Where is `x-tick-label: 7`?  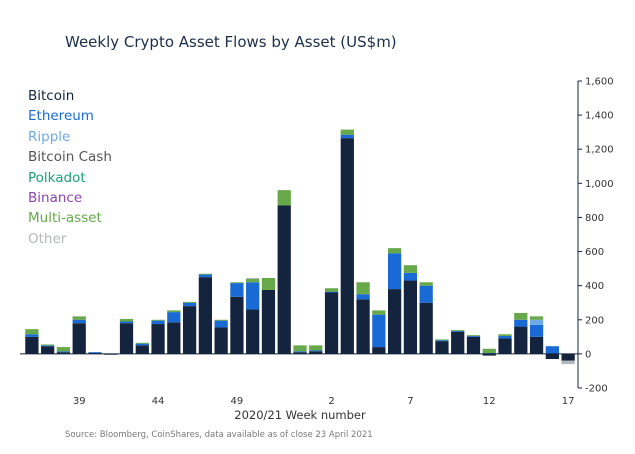 x-tick-label: 7 is located at coordinates (410, 401).